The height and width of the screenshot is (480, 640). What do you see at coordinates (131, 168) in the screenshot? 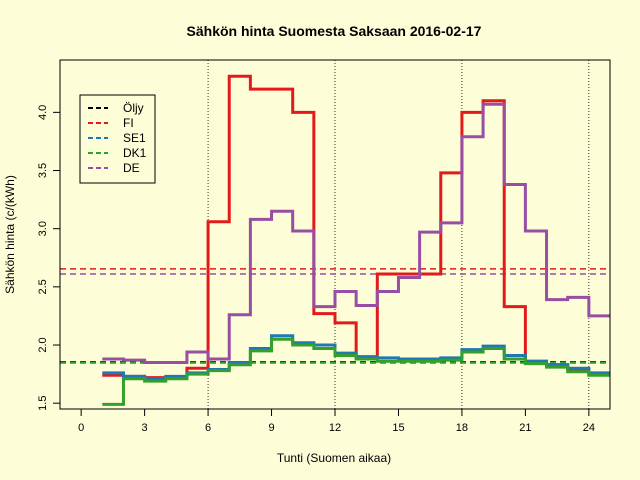
I see `legend-label-DE: DE` at bounding box center [131, 168].